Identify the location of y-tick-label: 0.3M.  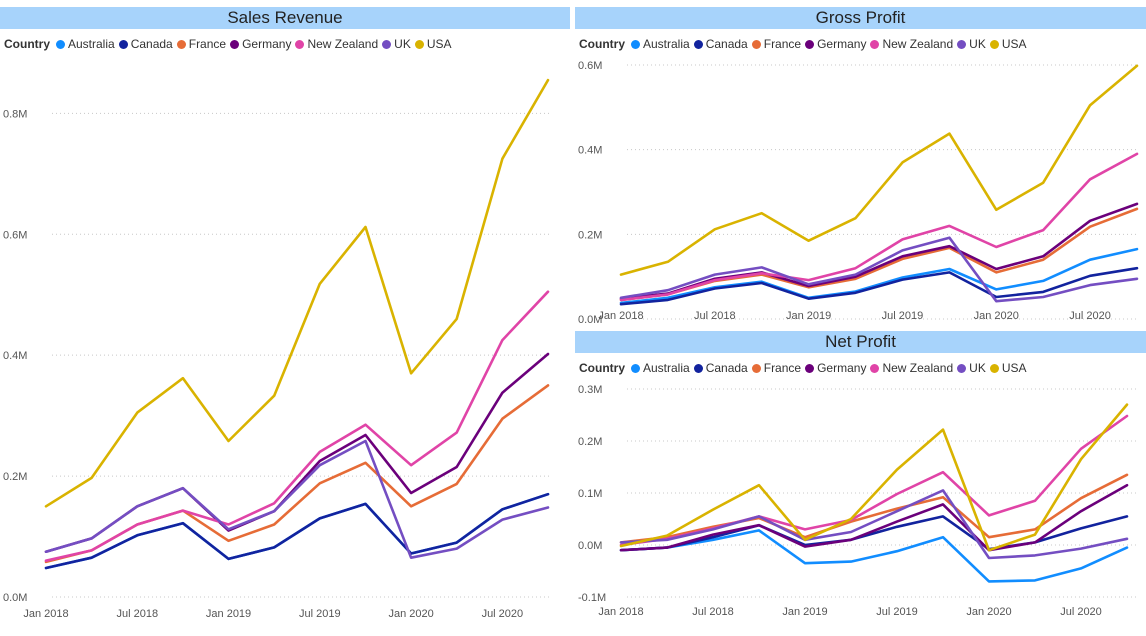
(590, 390).